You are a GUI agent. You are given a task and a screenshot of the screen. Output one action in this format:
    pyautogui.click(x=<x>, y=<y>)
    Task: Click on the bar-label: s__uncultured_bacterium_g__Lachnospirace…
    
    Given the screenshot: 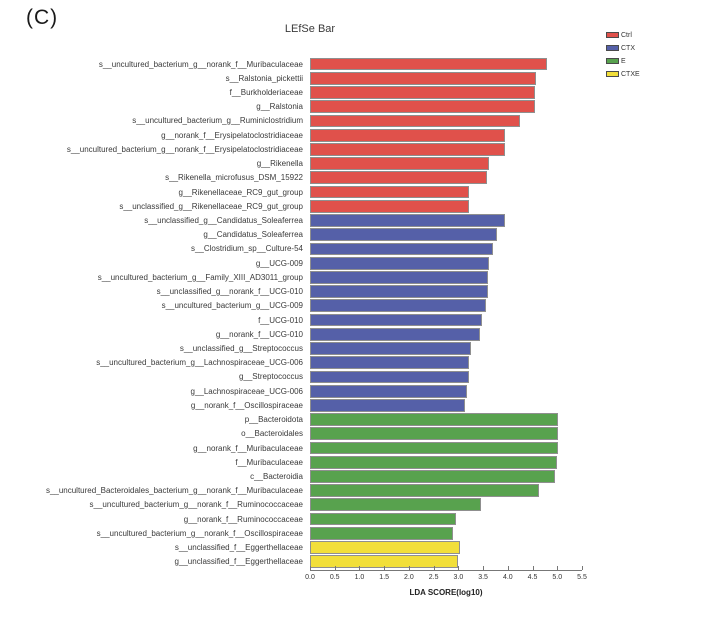 What is the action you would take?
    pyautogui.click(x=199, y=363)
    